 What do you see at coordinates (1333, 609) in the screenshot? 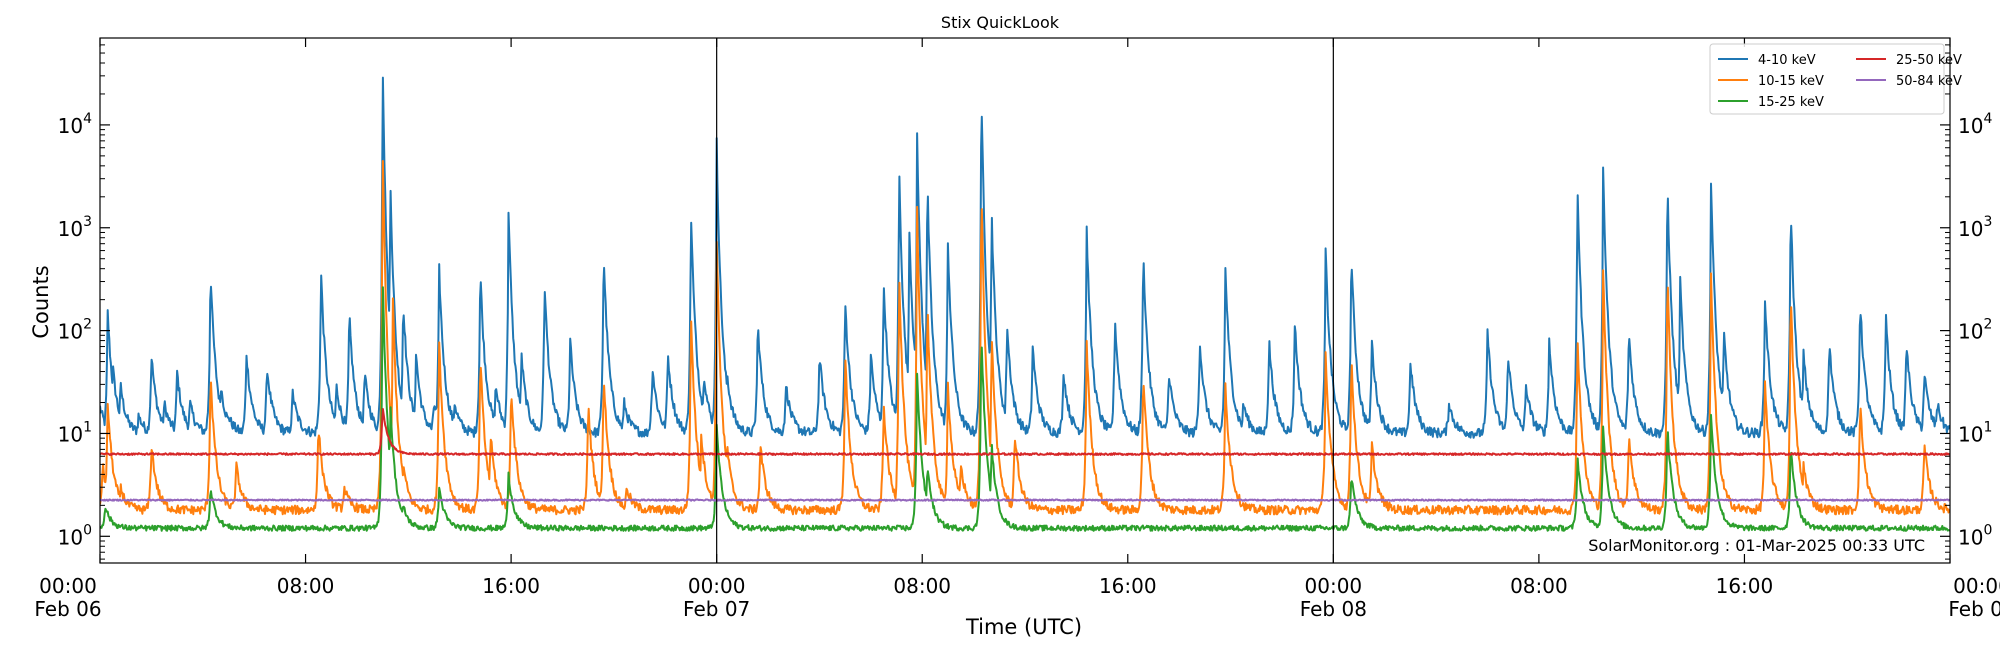
I see `x-tick-date-label: Feb 08` at bounding box center [1333, 609].